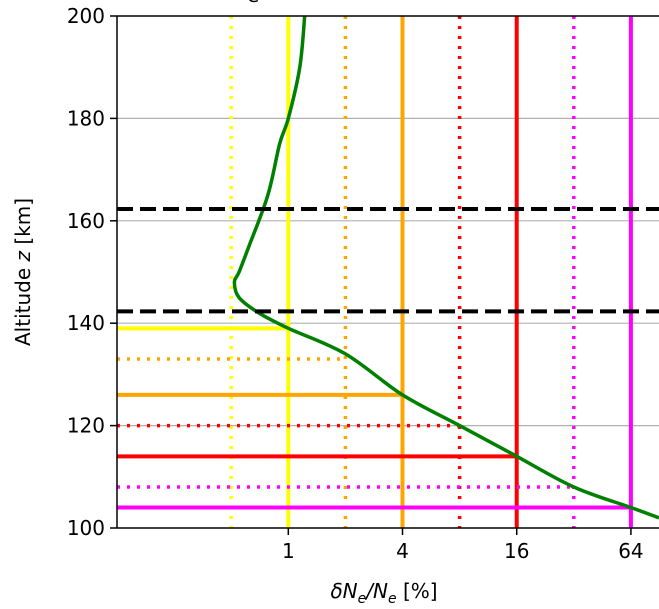 The width and height of the screenshot is (659, 609). I want to click on x-axis-label: δNe/Ne [%], so click(383, 593).